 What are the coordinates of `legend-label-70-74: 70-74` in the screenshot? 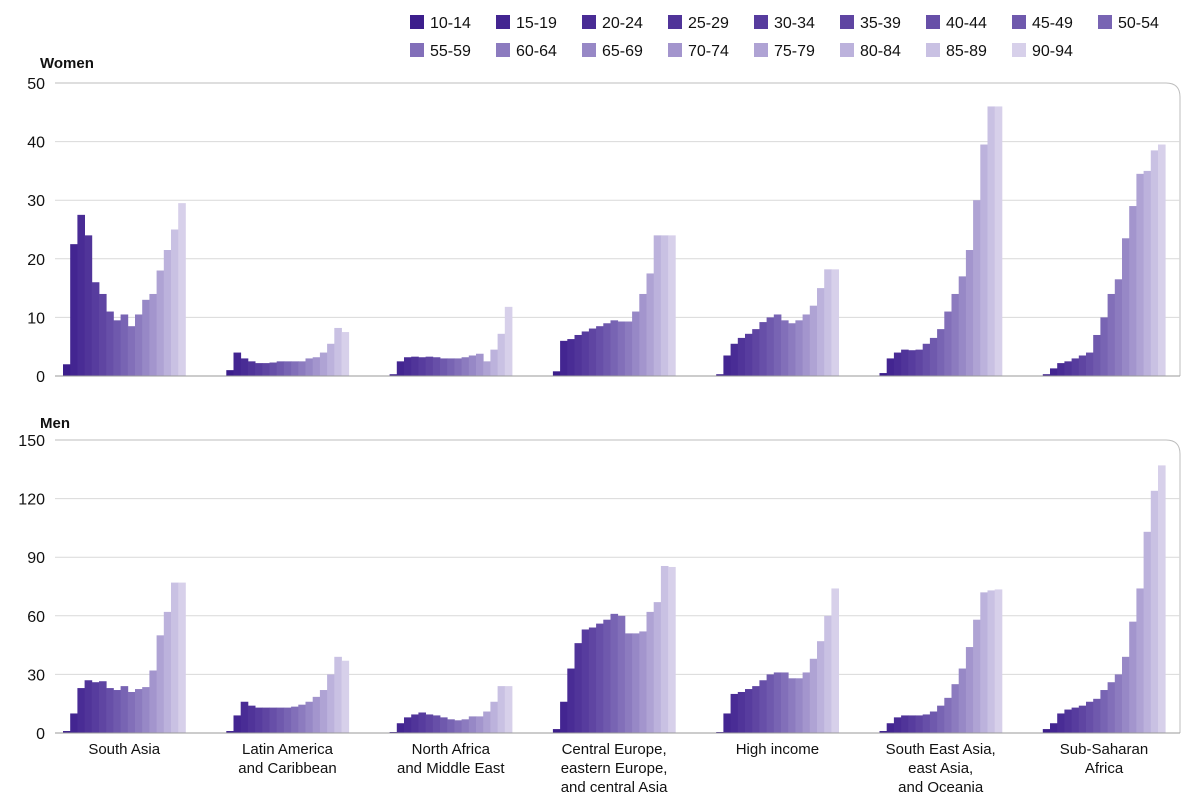 It's located at (708, 51).